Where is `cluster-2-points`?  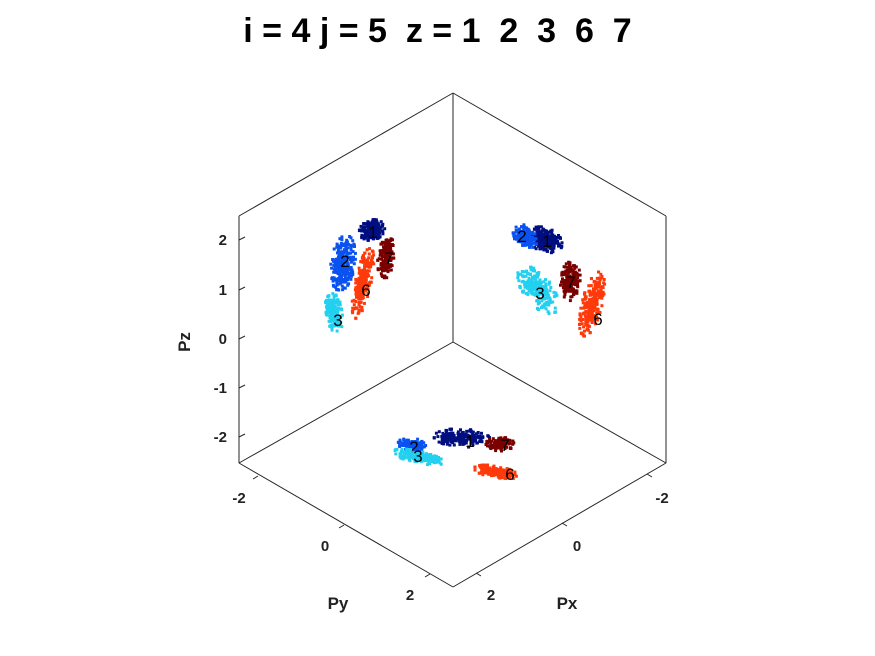 cluster-2-points is located at coordinates (524, 236).